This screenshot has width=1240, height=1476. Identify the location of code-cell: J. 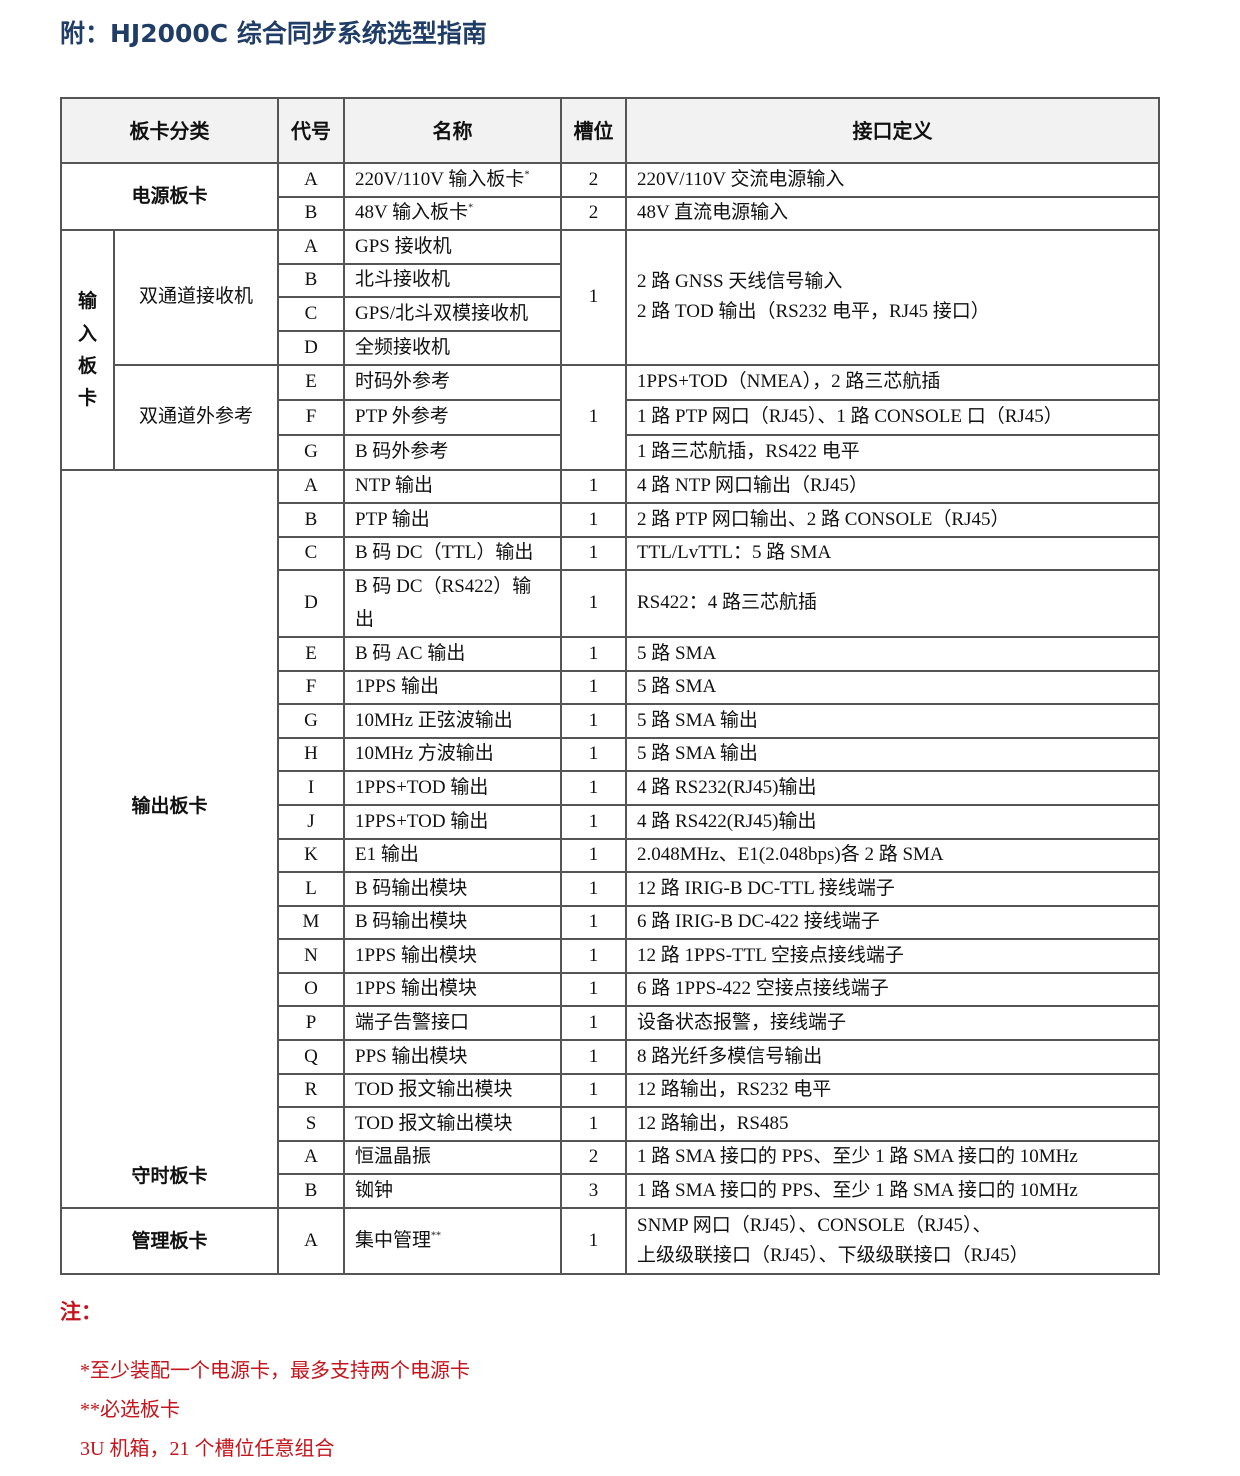
(311, 821).